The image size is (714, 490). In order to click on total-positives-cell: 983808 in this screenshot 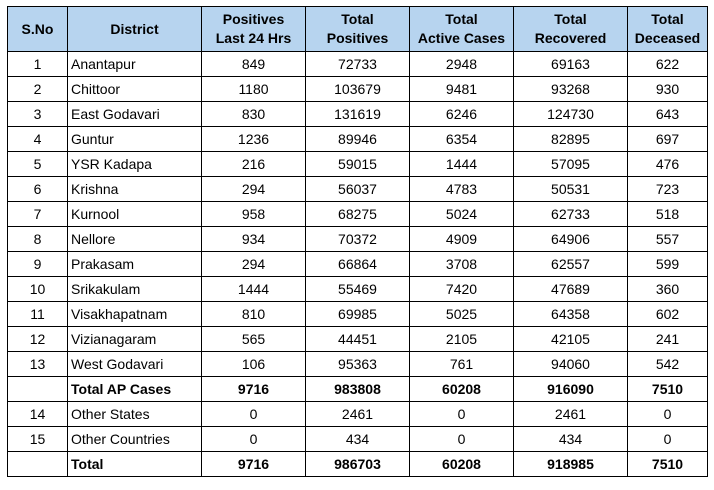, I will do `click(357, 389)`.